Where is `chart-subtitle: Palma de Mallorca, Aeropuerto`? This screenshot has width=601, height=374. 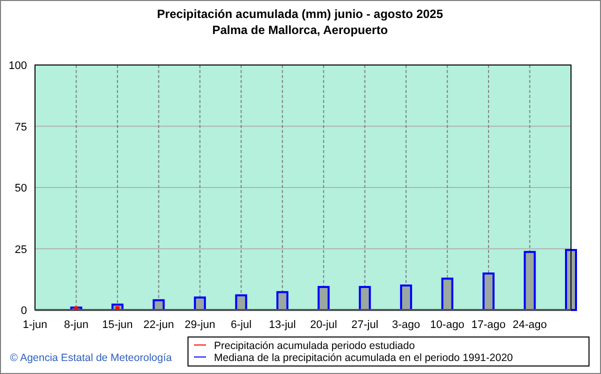 chart-subtitle: Palma de Mallorca, Aeropuerto is located at coordinates (300, 30).